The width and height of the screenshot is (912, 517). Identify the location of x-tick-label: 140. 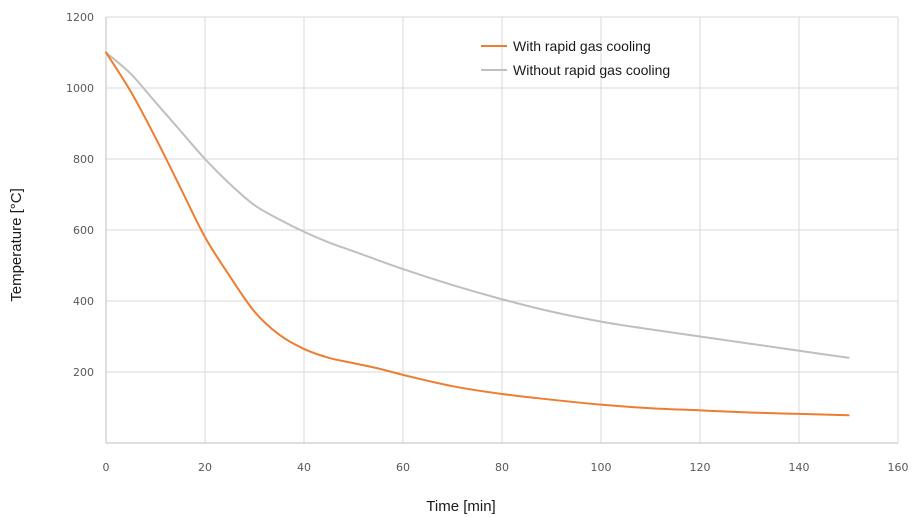
(799, 467).